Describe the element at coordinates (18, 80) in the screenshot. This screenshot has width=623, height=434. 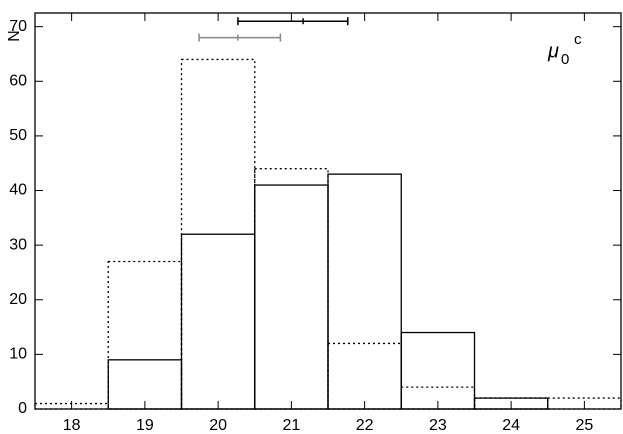
I see `y-tick-label: 60` at that location.